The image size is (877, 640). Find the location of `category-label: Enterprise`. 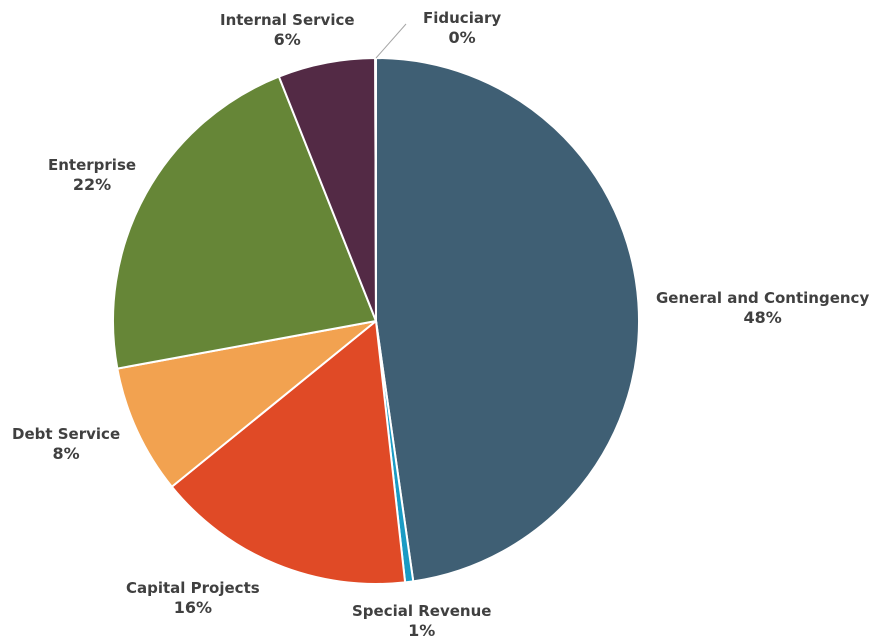

category-label: Enterprise is located at coordinates (92, 165).